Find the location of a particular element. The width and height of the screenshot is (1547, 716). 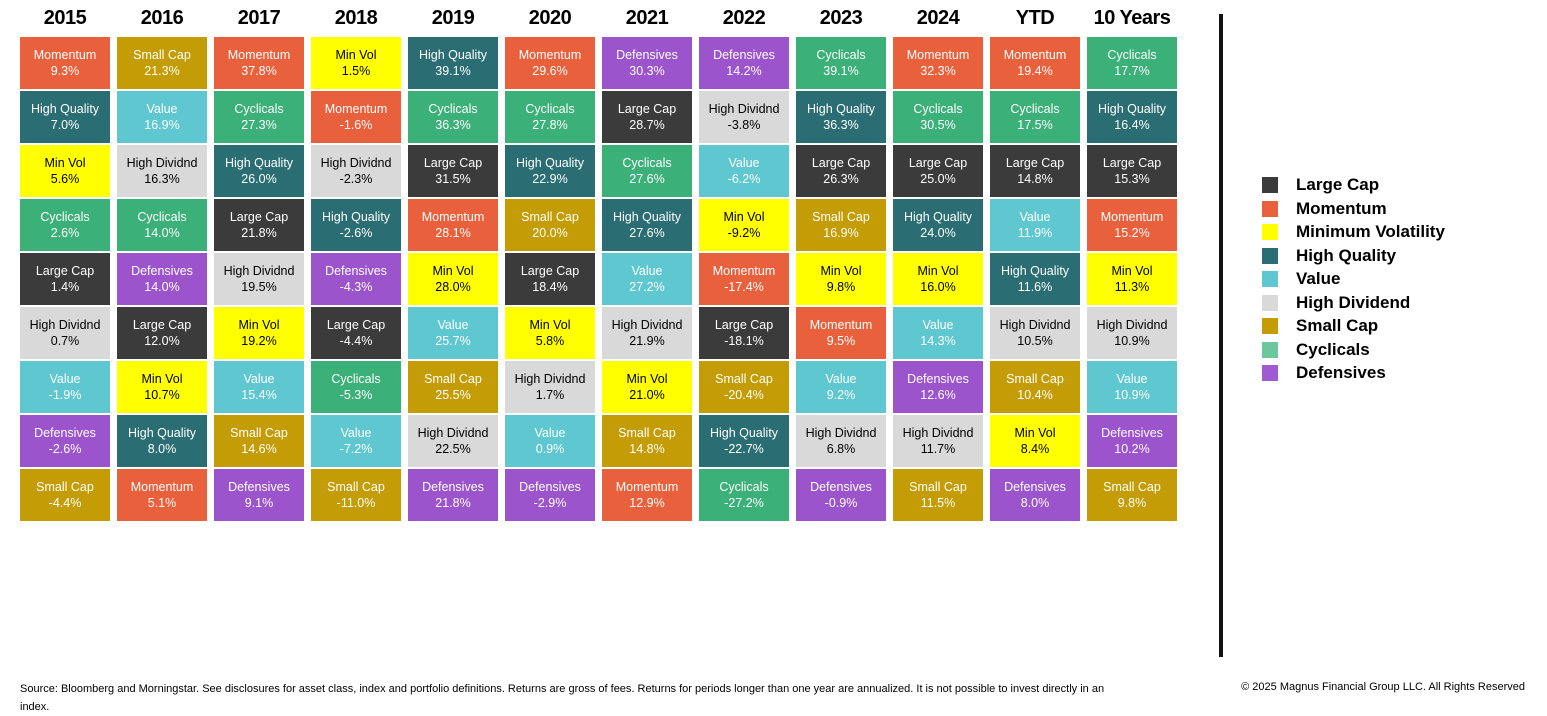

factor-return-value: 1.7% is located at coordinates (550, 395).